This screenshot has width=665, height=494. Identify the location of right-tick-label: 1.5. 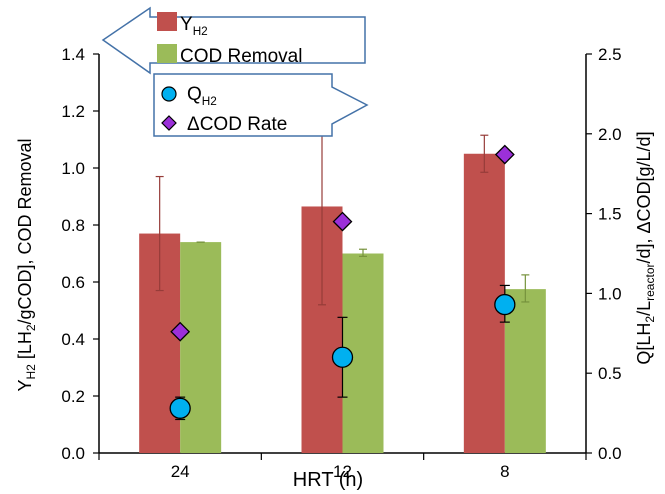
(610, 214).